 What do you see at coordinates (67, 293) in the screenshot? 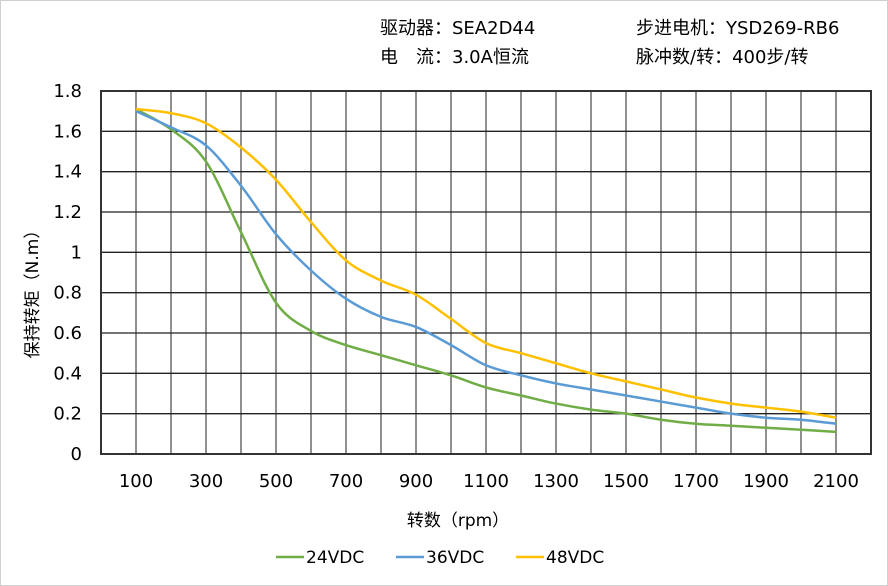
I see `y-tick-label: 0.8` at bounding box center [67, 293].